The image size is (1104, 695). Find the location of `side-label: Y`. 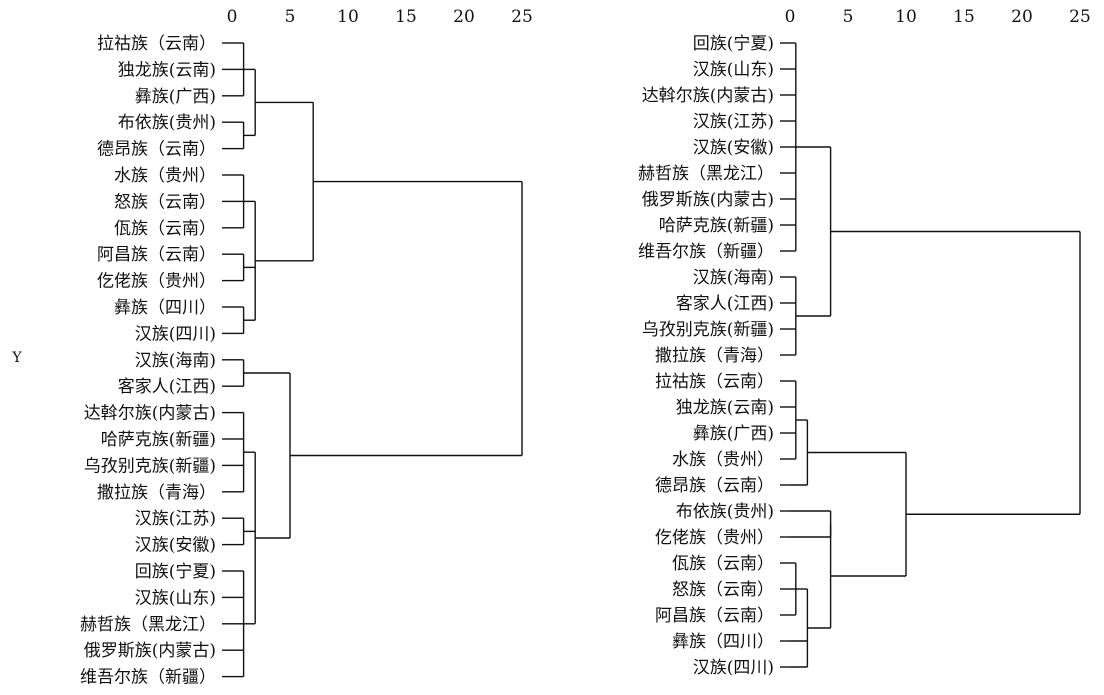

side-label: Y is located at coordinates (16, 358).